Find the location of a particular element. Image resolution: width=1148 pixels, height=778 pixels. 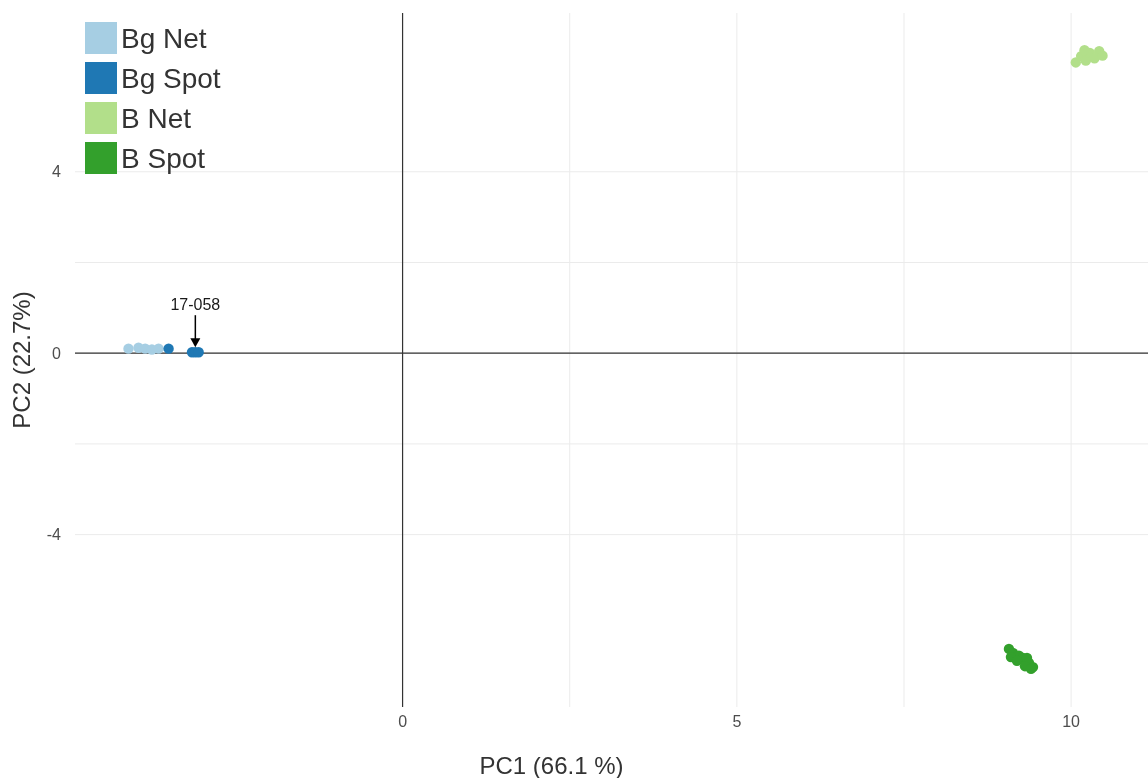

legend-label: Bg Spot is located at coordinates (171, 78).